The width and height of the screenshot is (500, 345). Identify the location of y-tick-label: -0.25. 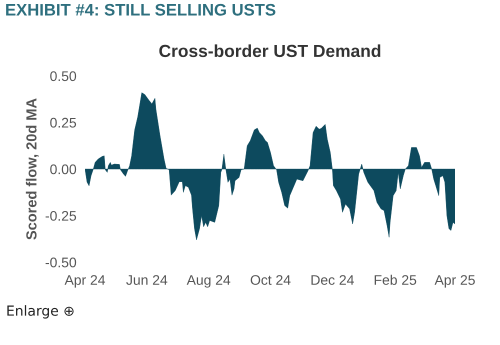
(61, 215).